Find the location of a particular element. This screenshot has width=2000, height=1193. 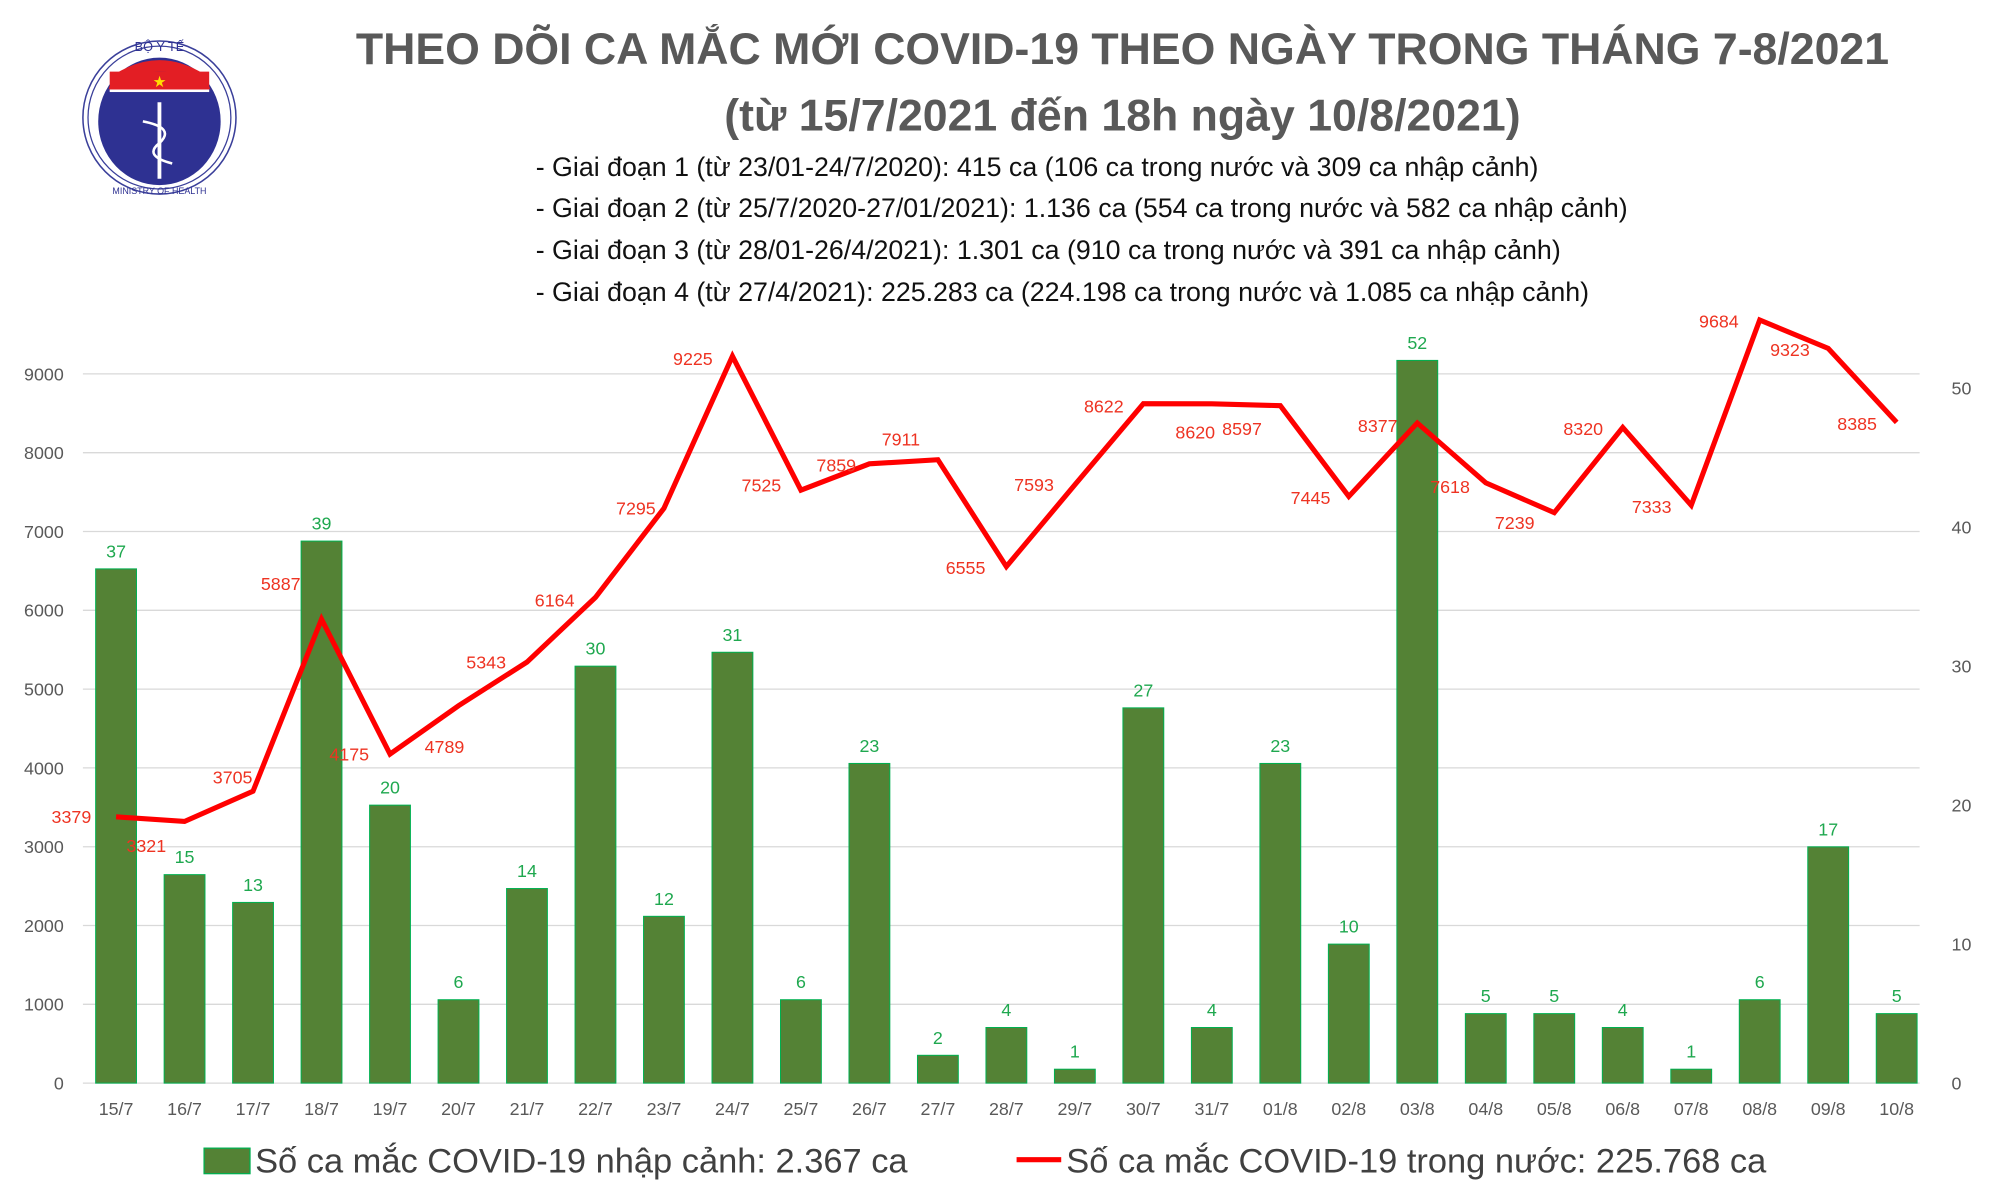

left-axis-tick: 3000 is located at coordinates (44, 847).